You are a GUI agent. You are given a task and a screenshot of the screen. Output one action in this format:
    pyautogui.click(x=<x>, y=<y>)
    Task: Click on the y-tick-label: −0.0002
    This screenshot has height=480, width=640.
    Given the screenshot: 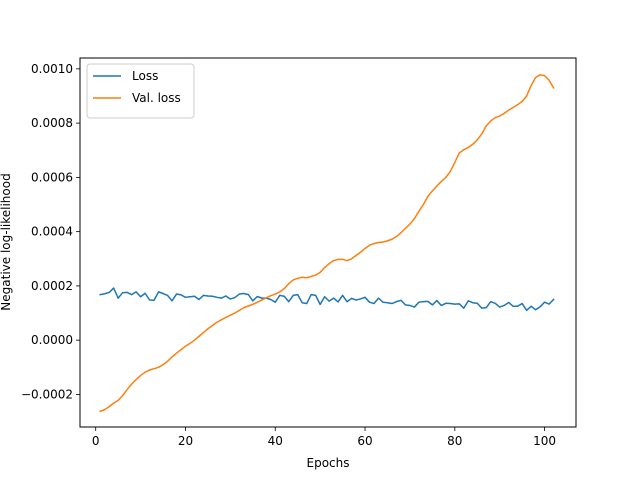 What is the action you would take?
    pyautogui.click(x=47, y=394)
    